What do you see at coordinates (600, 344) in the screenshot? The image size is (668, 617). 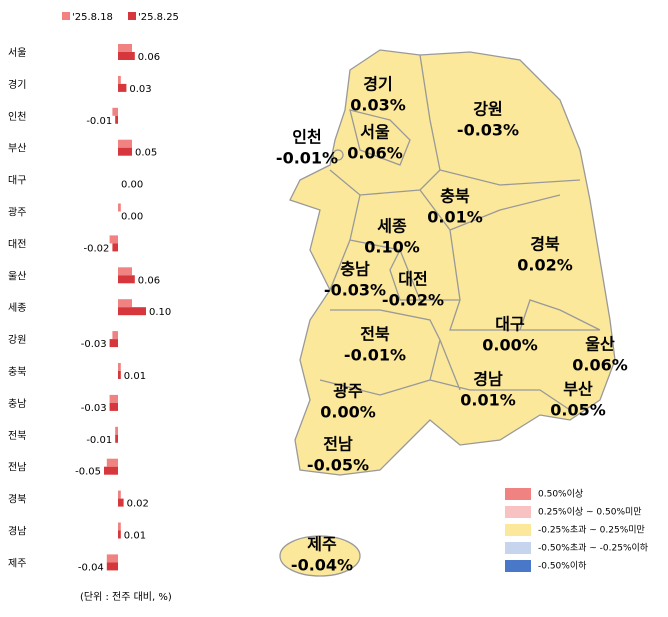 I see `region-name: 울산` at bounding box center [600, 344].